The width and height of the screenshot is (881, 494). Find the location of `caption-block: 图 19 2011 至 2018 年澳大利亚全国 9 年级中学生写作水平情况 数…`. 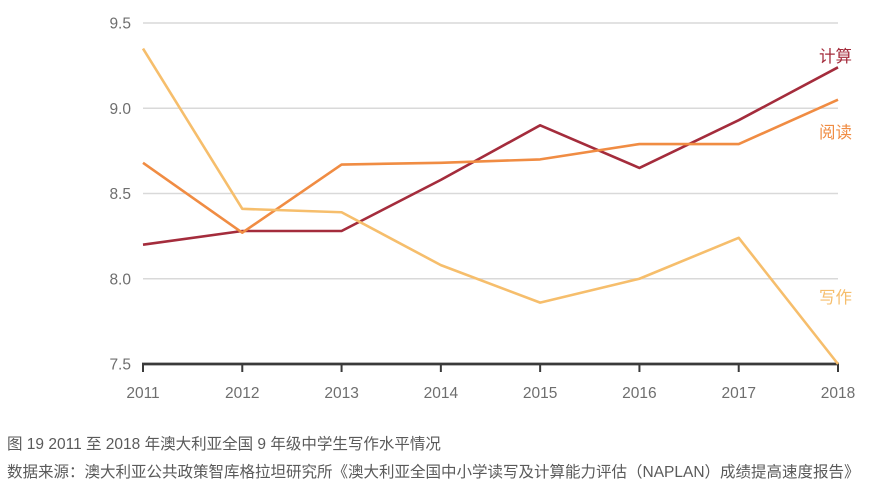

caption-block: 图 19 2011 至 2018 年澳大利亚全国 9 年级中学生写作水平情况 数… is located at coordinates (443, 459).